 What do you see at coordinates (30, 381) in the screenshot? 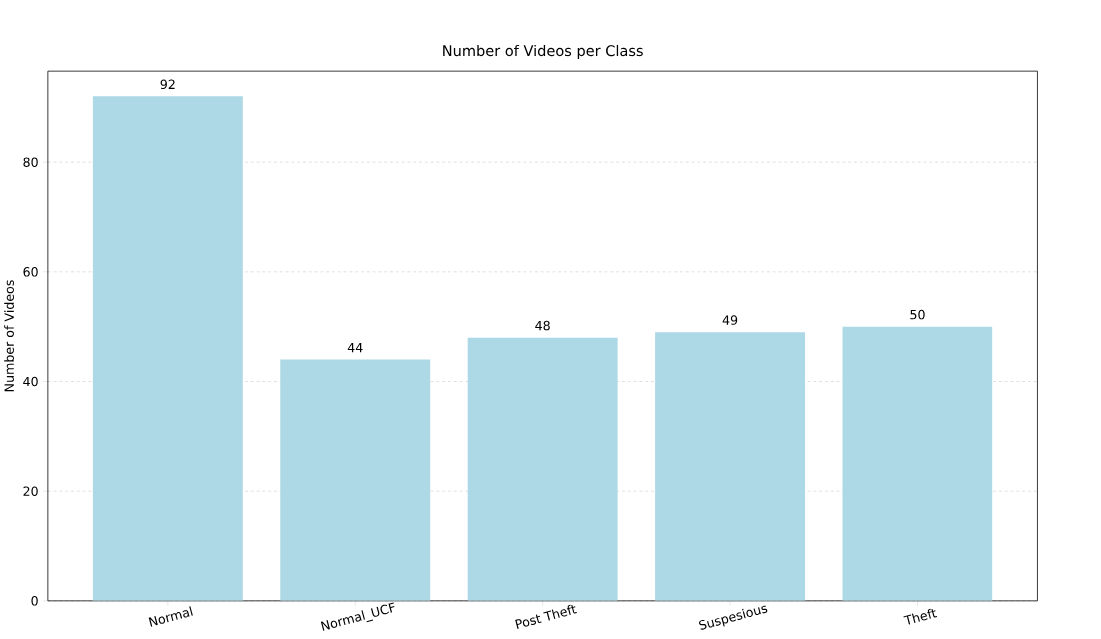
I see `y-tick-label: 40` at bounding box center [30, 381].